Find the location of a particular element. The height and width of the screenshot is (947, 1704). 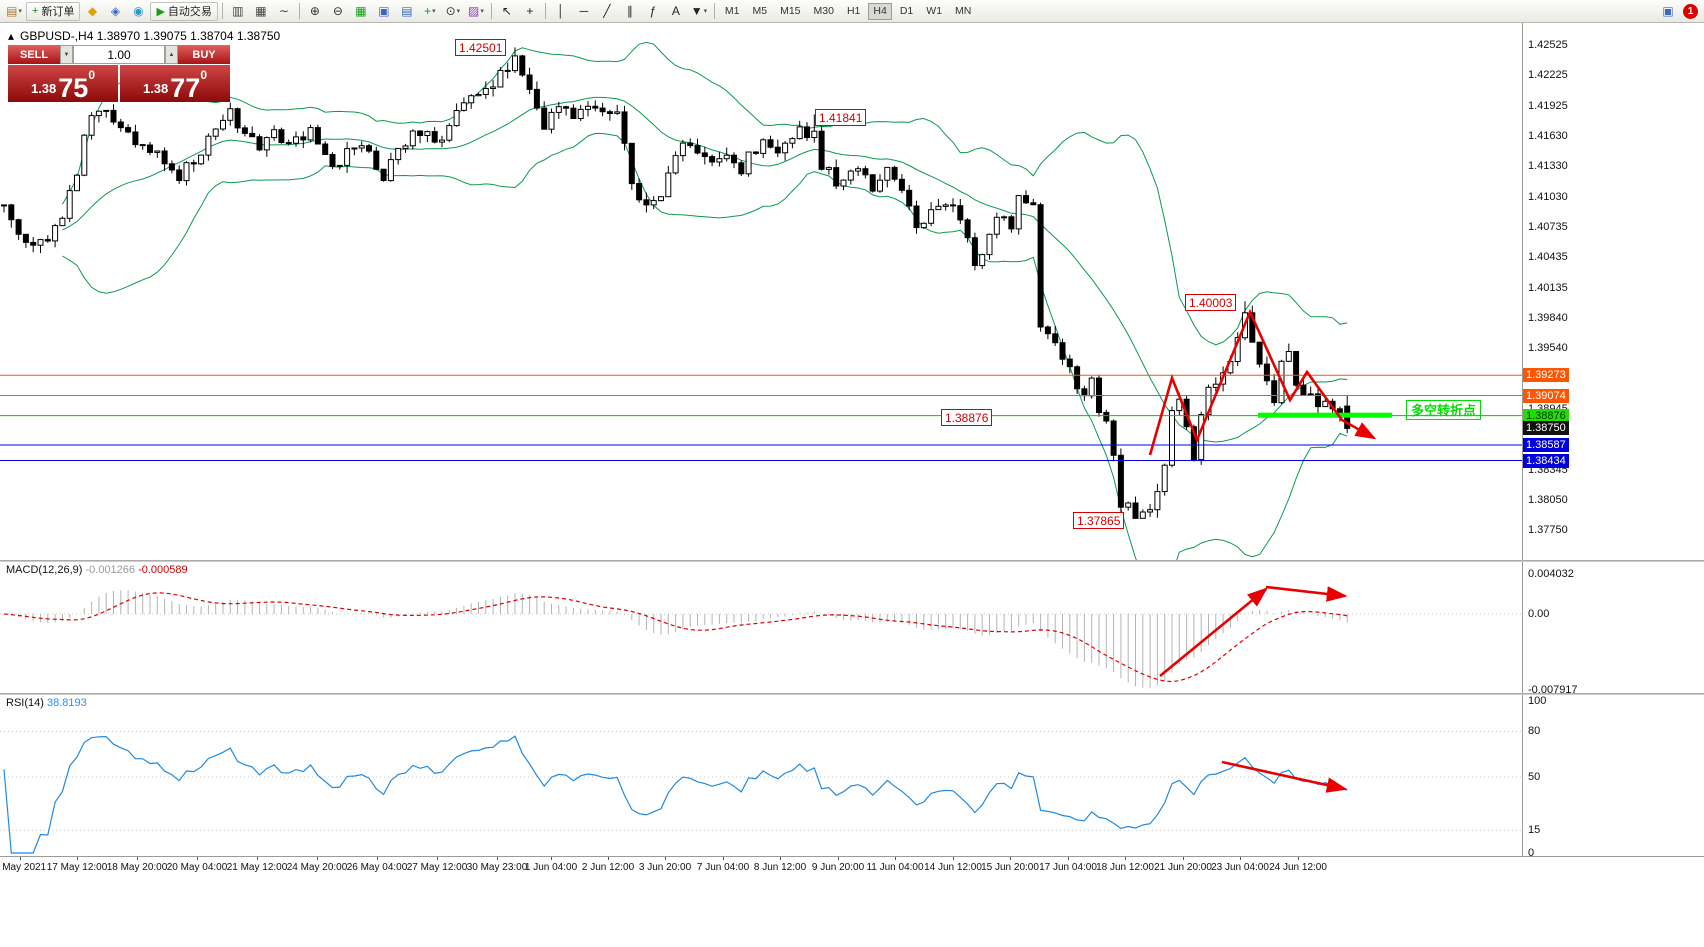

channel-icon: ∥ is located at coordinates (629, 11).